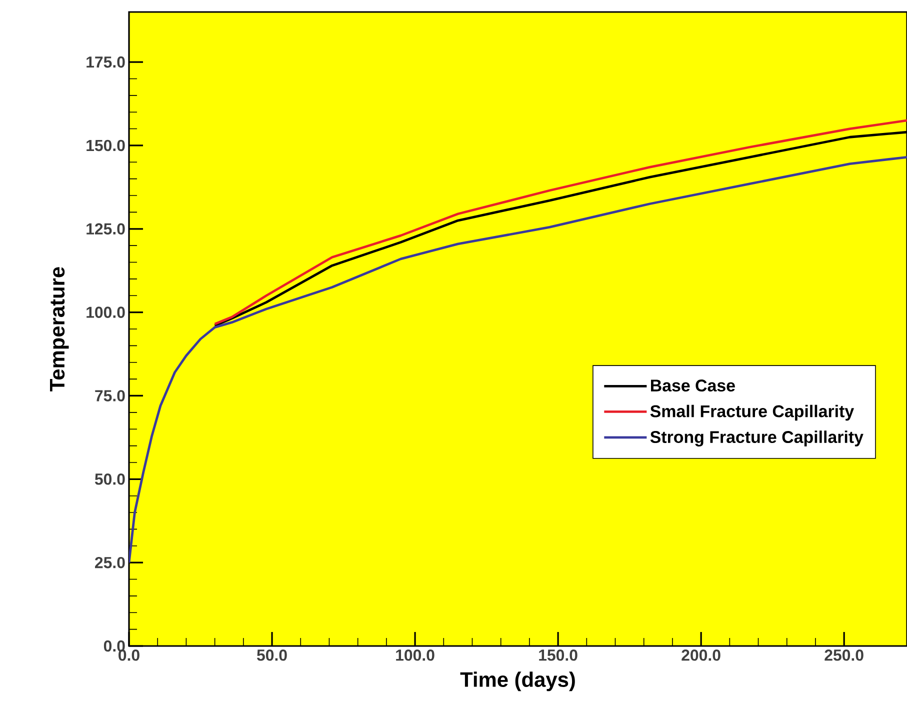  What do you see at coordinates (517, 682) in the screenshot?
I see `x-axis-title: Time (days)` at bounding box center [517, 682].